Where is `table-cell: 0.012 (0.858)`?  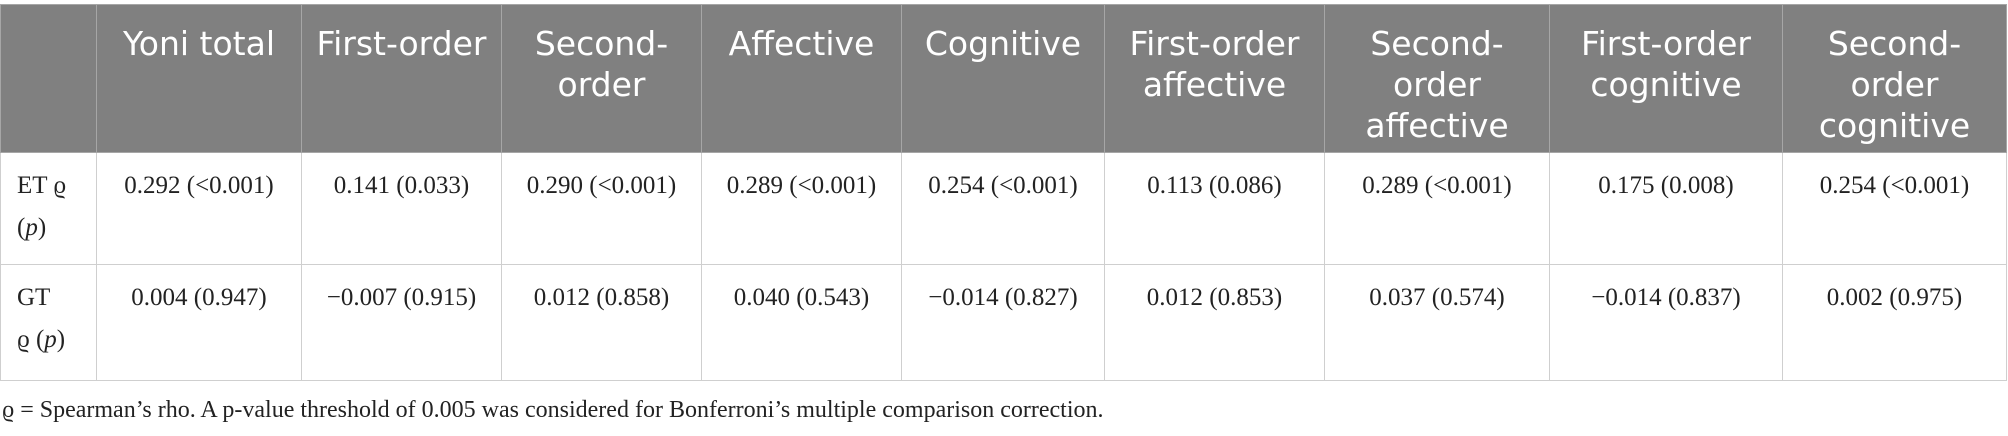
table-cell: 0.012 (0.858) is located at coordinates (601, 322).